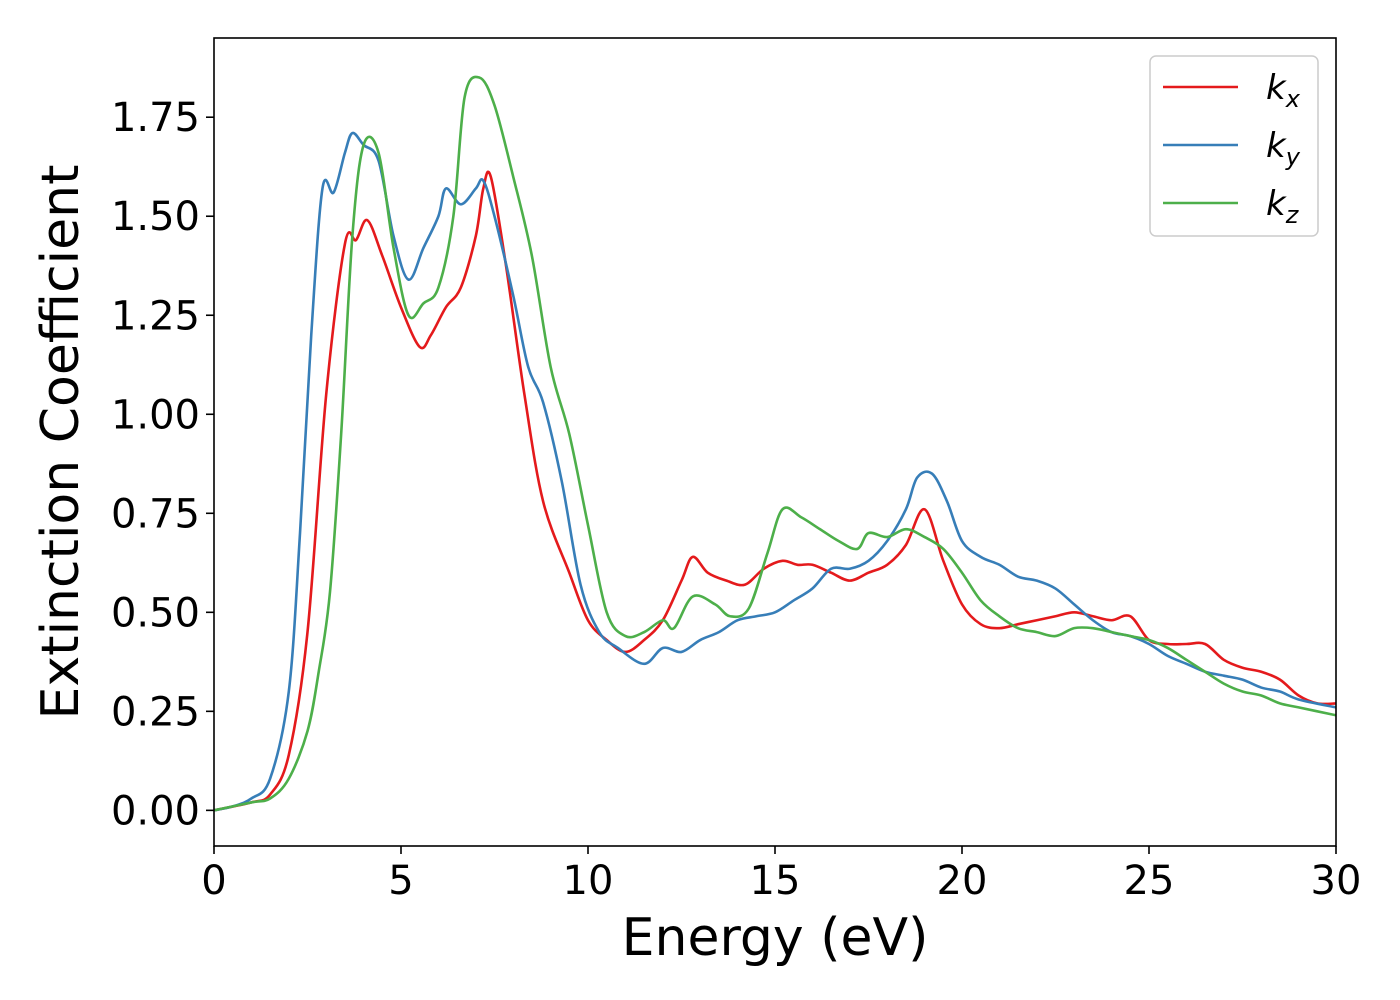 The image size is (1400, 1000). I want to click on x-tick-label: 0, so click(213, 881).